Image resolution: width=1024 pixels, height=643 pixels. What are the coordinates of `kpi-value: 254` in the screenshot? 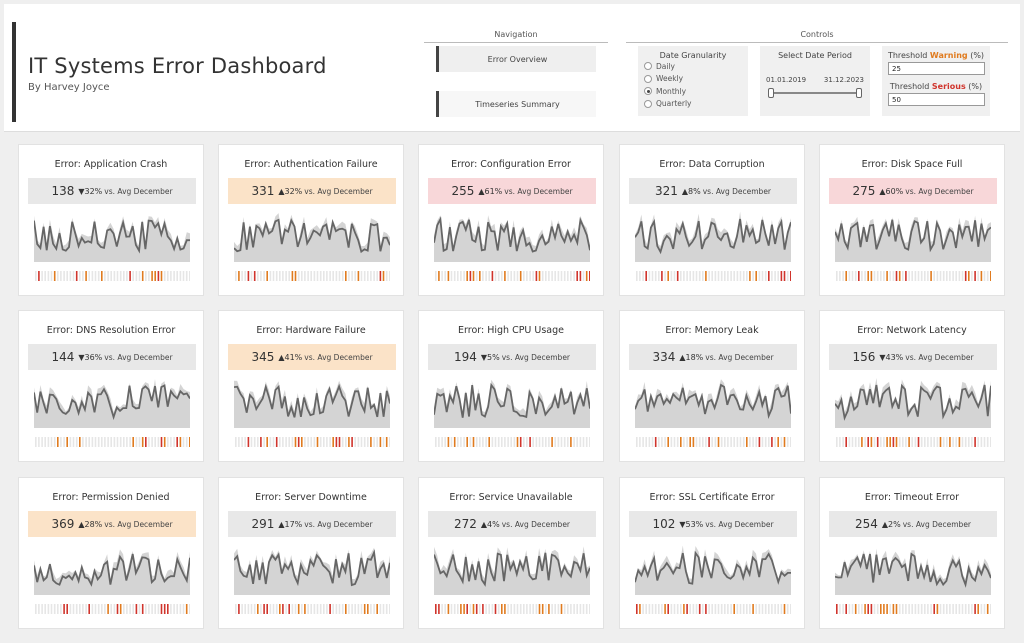 It's located at (866, 524).